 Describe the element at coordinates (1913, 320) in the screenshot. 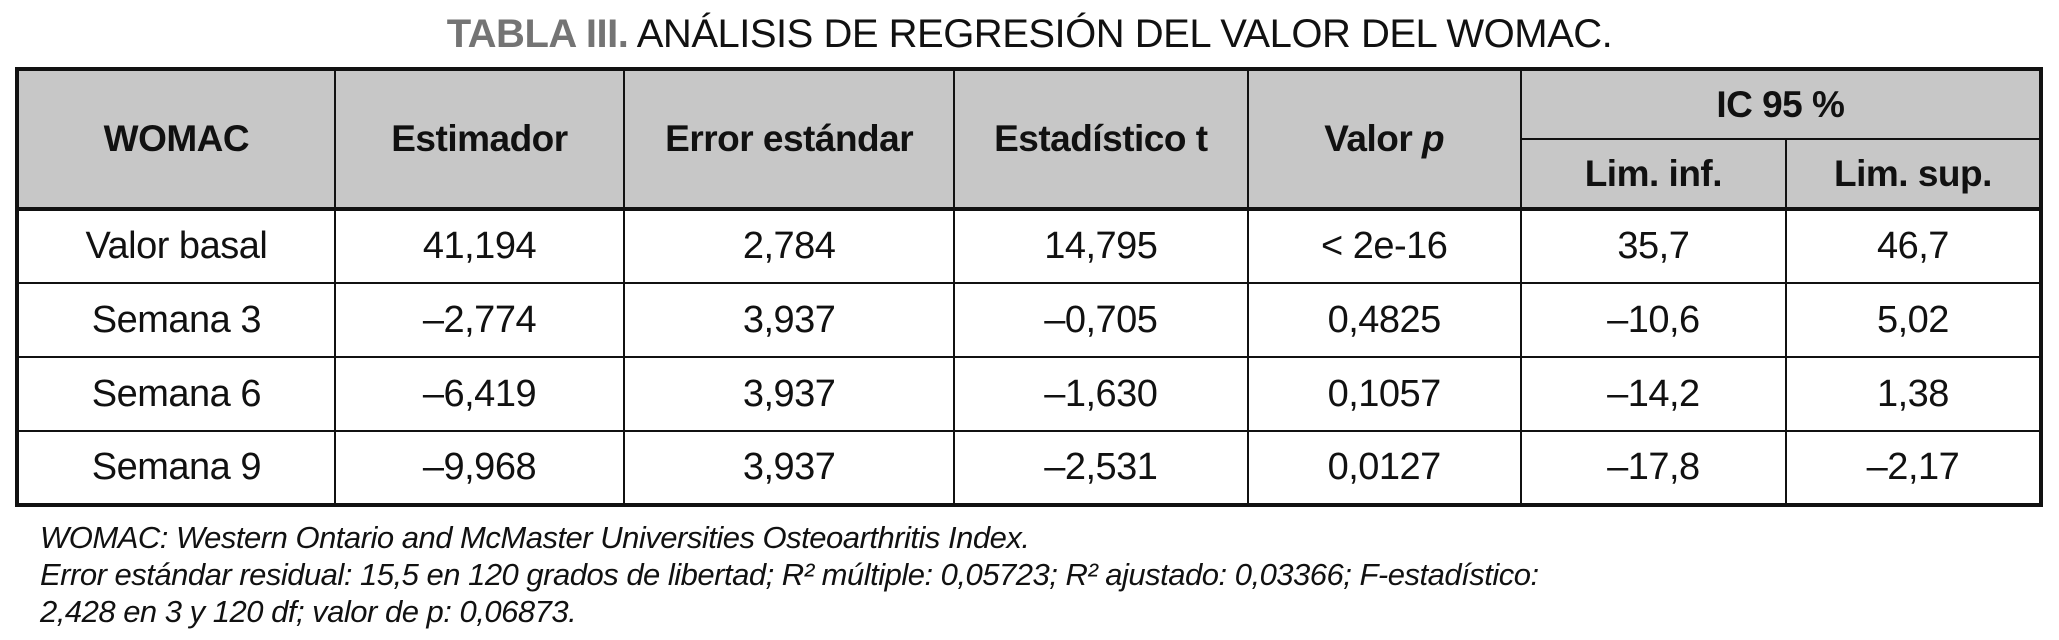

I see `cell-lim-sup: 5,02` at that location.